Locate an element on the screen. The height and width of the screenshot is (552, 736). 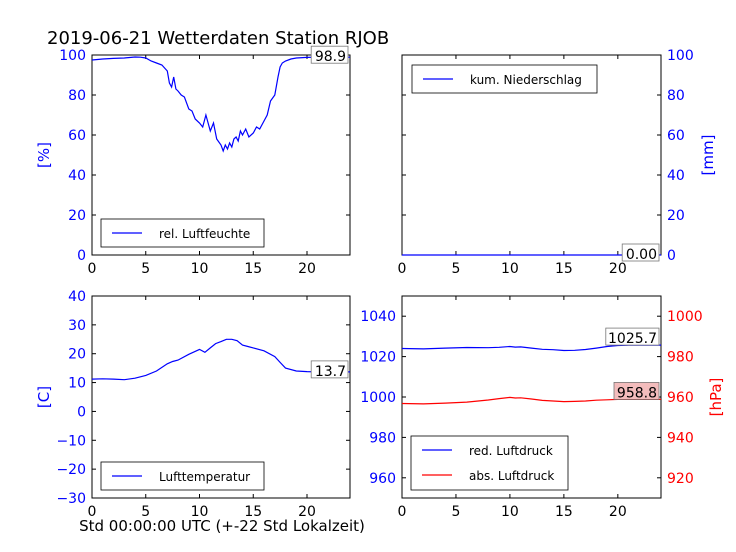
y-axis-label: [C] is located at coordinates (44, 397).